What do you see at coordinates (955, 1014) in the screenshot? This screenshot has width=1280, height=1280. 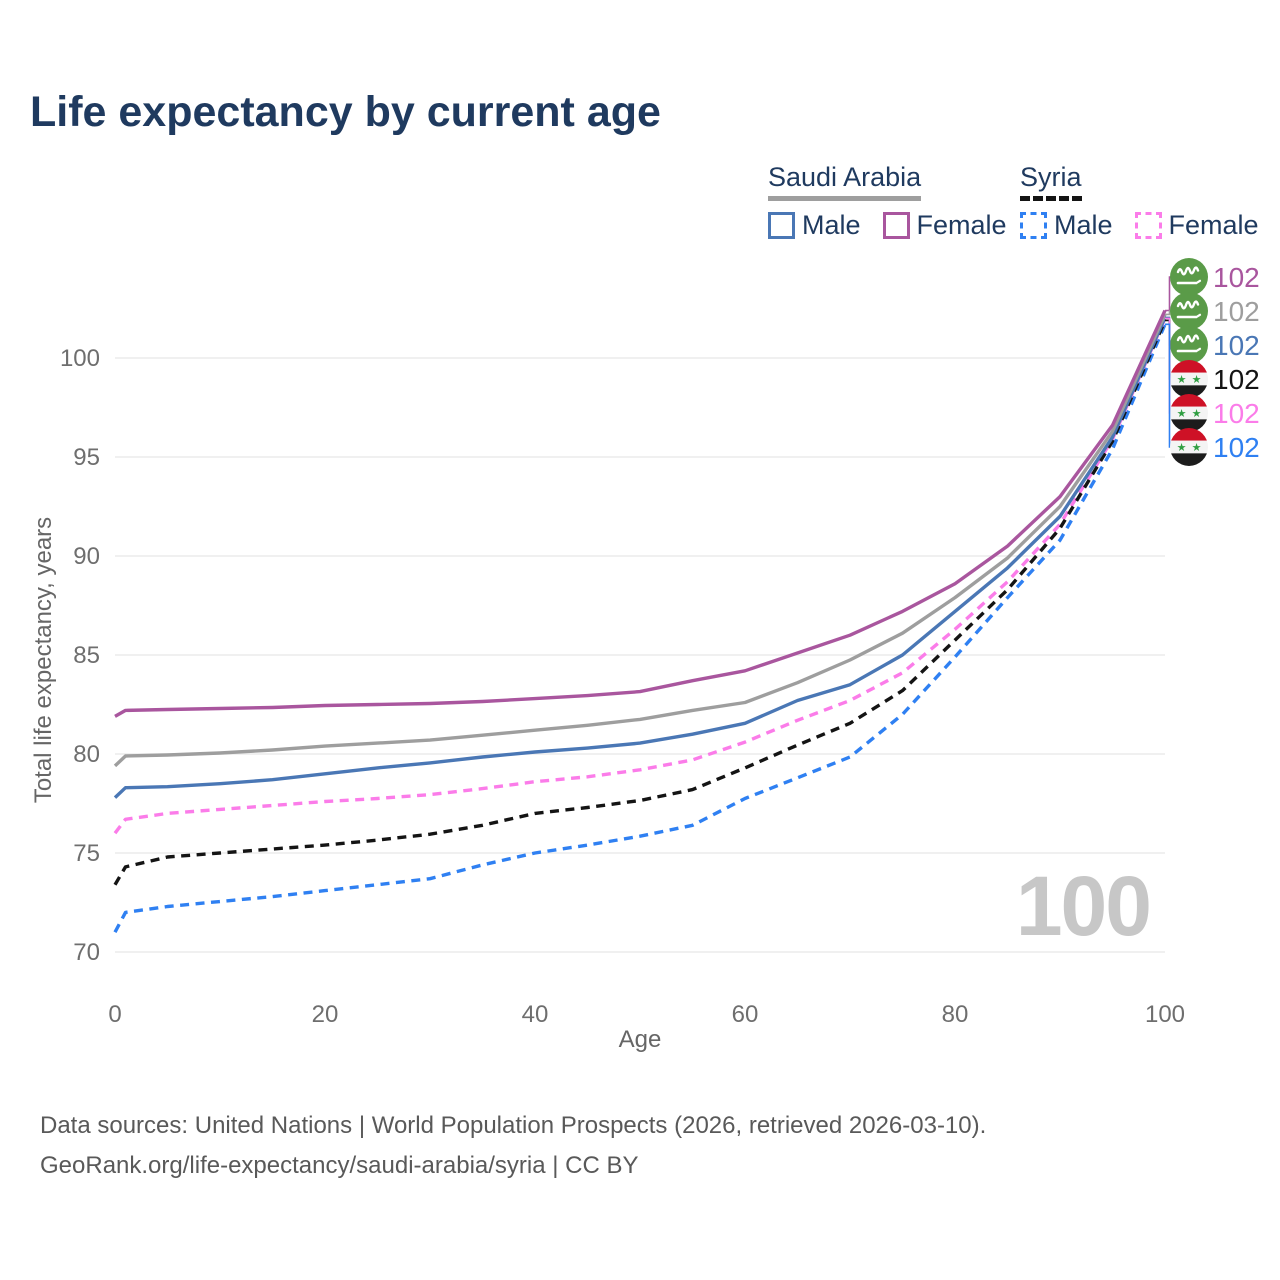 I see `x-tick-label: 80` at bounding box center [955, 1014].